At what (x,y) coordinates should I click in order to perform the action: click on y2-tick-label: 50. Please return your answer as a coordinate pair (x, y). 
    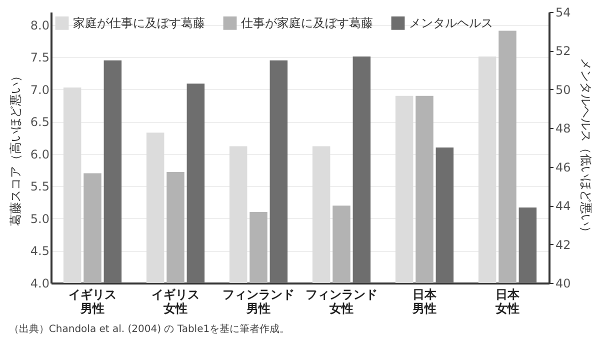
    Looking at the image, I should click on (563, 89).